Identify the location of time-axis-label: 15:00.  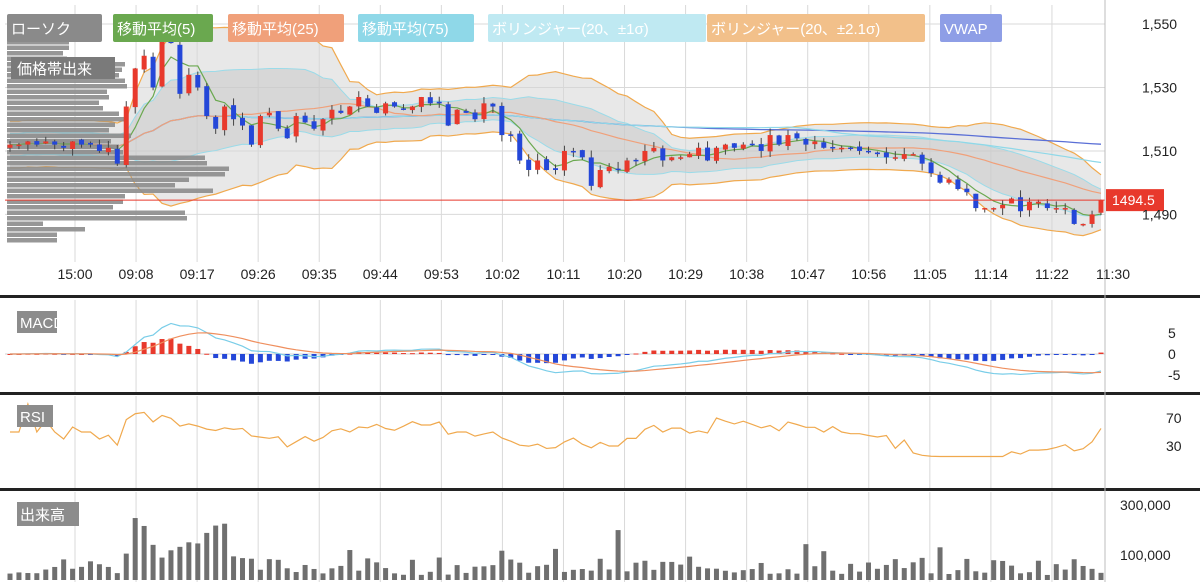
(74, 274).